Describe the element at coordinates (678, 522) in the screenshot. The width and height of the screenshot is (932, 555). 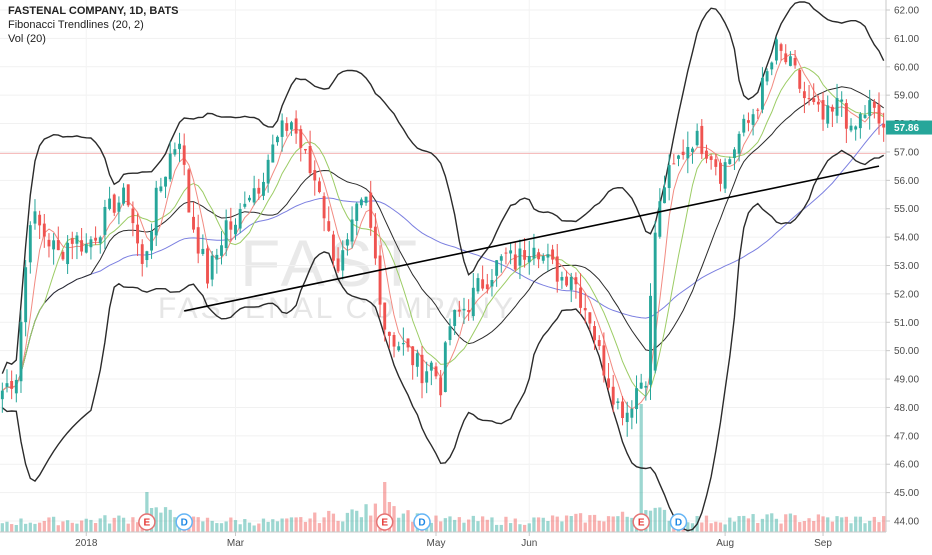
I see `dividend-marker: D` at that location.